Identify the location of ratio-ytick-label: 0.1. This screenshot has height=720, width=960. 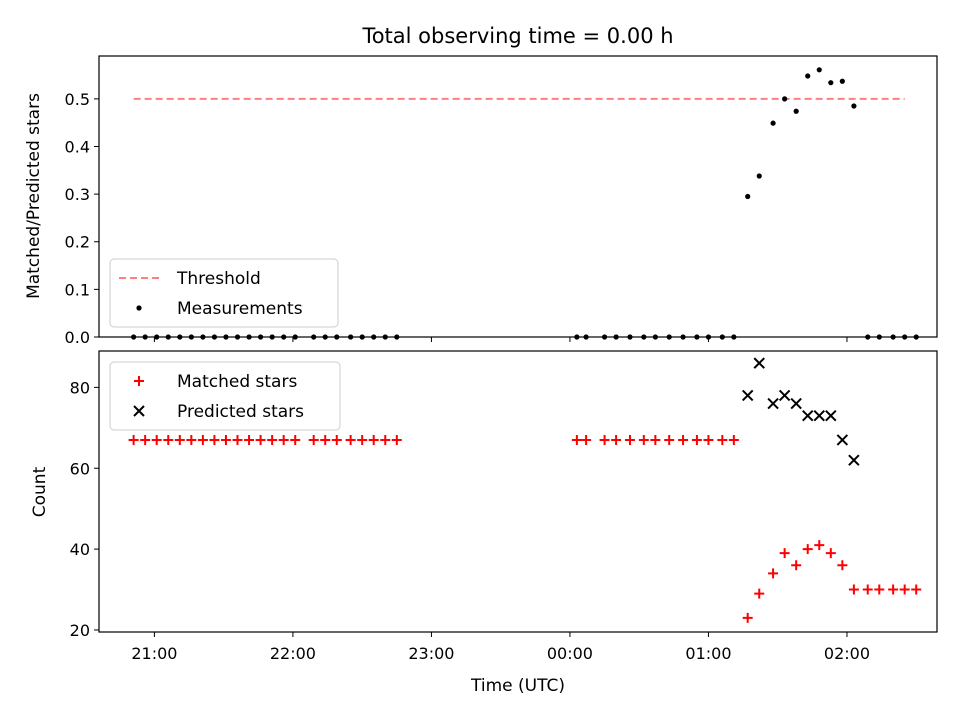
(77, 289).